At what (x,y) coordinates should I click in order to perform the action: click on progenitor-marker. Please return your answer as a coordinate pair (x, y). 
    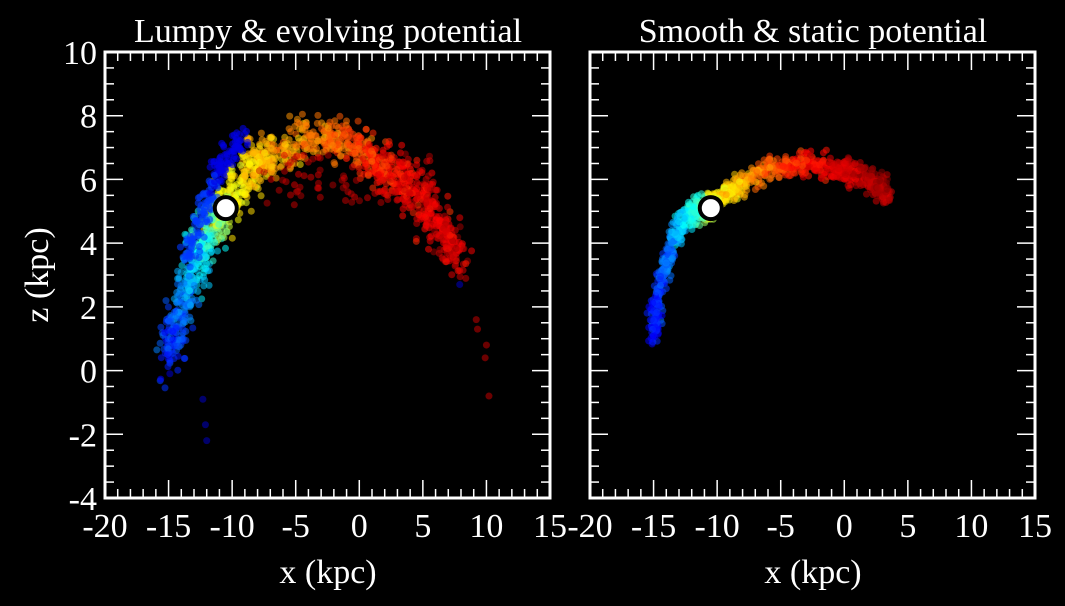
    Looking at the image, I should click on (225, 208).